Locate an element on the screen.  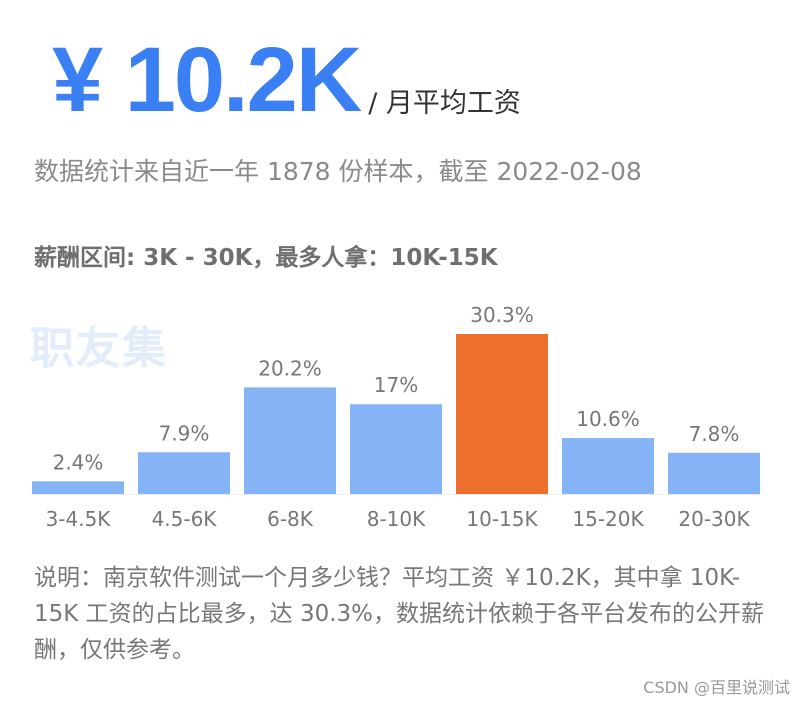
bar-10-15K is located at coordinates (502, 414).